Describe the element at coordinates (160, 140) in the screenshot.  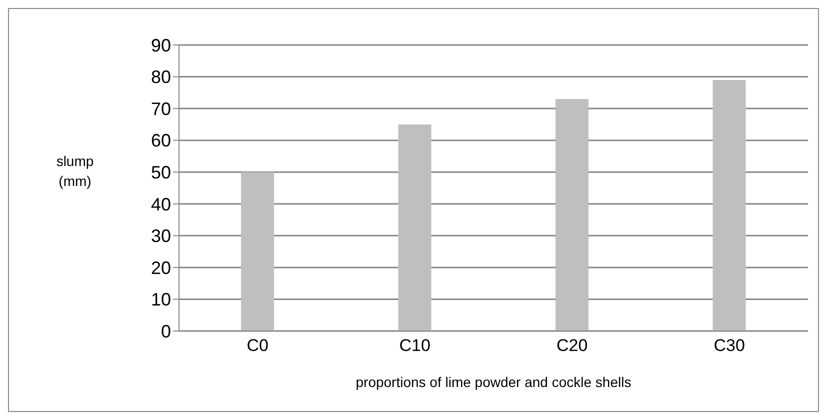
I see `y-tick-label: 60` at that location.